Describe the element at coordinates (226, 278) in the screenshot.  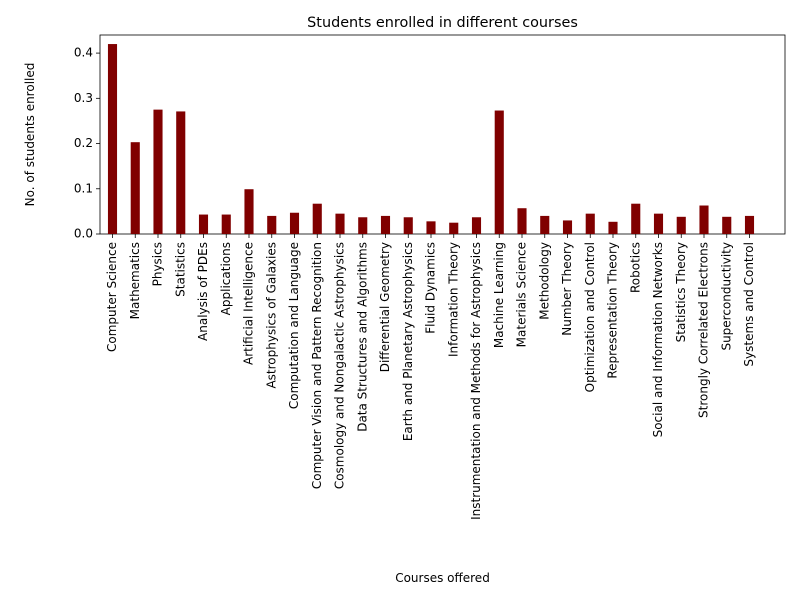
I see `x-tick-label: Applications` at that location.